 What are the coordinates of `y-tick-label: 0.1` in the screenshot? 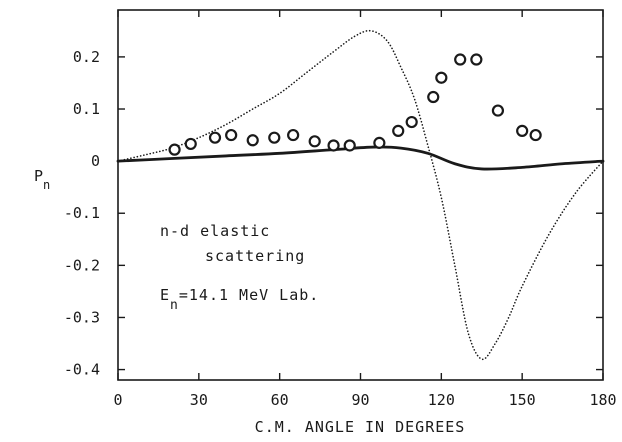 It's located at (86, 109).